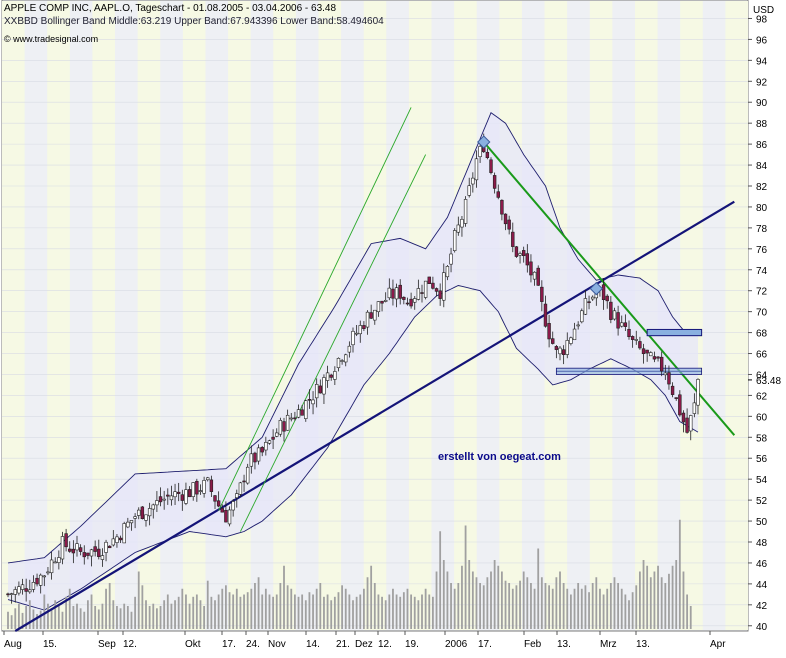  Describe the element at coordinates (499, 457) in the screenshot. I see `watermark-text: erstellt von oegeat.com` at that location.